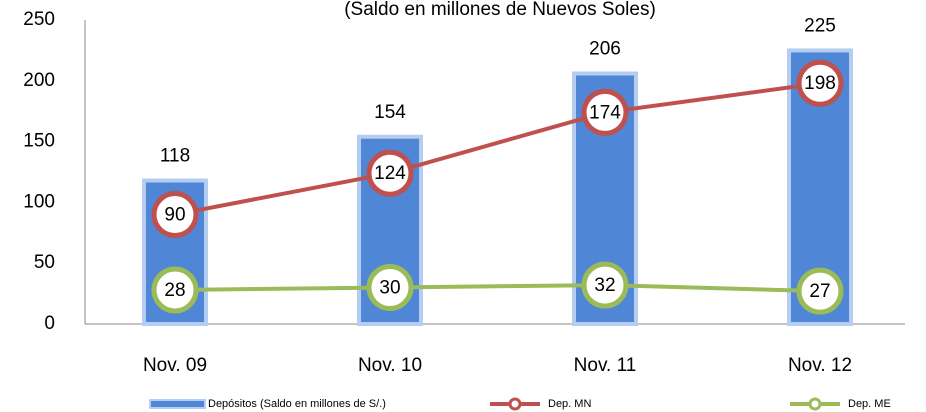 This screenshot has height=412, width=926. I want to click on legend-swatch, so click(177, 404).